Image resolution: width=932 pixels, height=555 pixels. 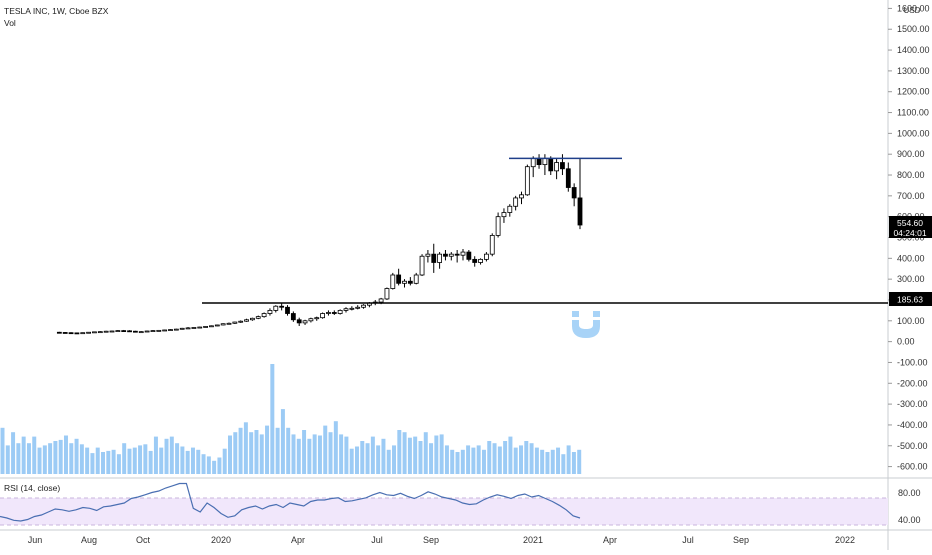 What do you see at coordinates (910, 227) in the screenshot?
I see `last-price-badge: 554.60 04:24:01` at bounding box center [910, 227].